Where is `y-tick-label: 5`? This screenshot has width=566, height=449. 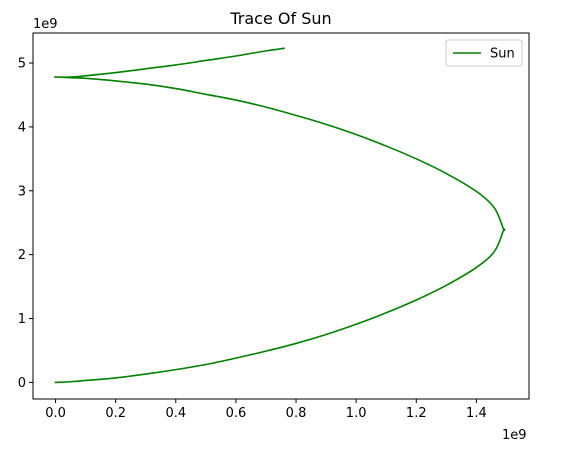 y-tick-label: 5 is located at coordinates (22, 64).